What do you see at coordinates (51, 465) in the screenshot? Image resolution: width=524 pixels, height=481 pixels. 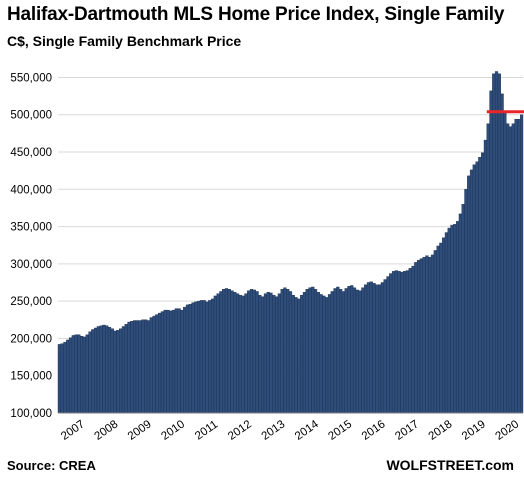 I see `source-note: Source: CREA` at bounding box center [51, 465].